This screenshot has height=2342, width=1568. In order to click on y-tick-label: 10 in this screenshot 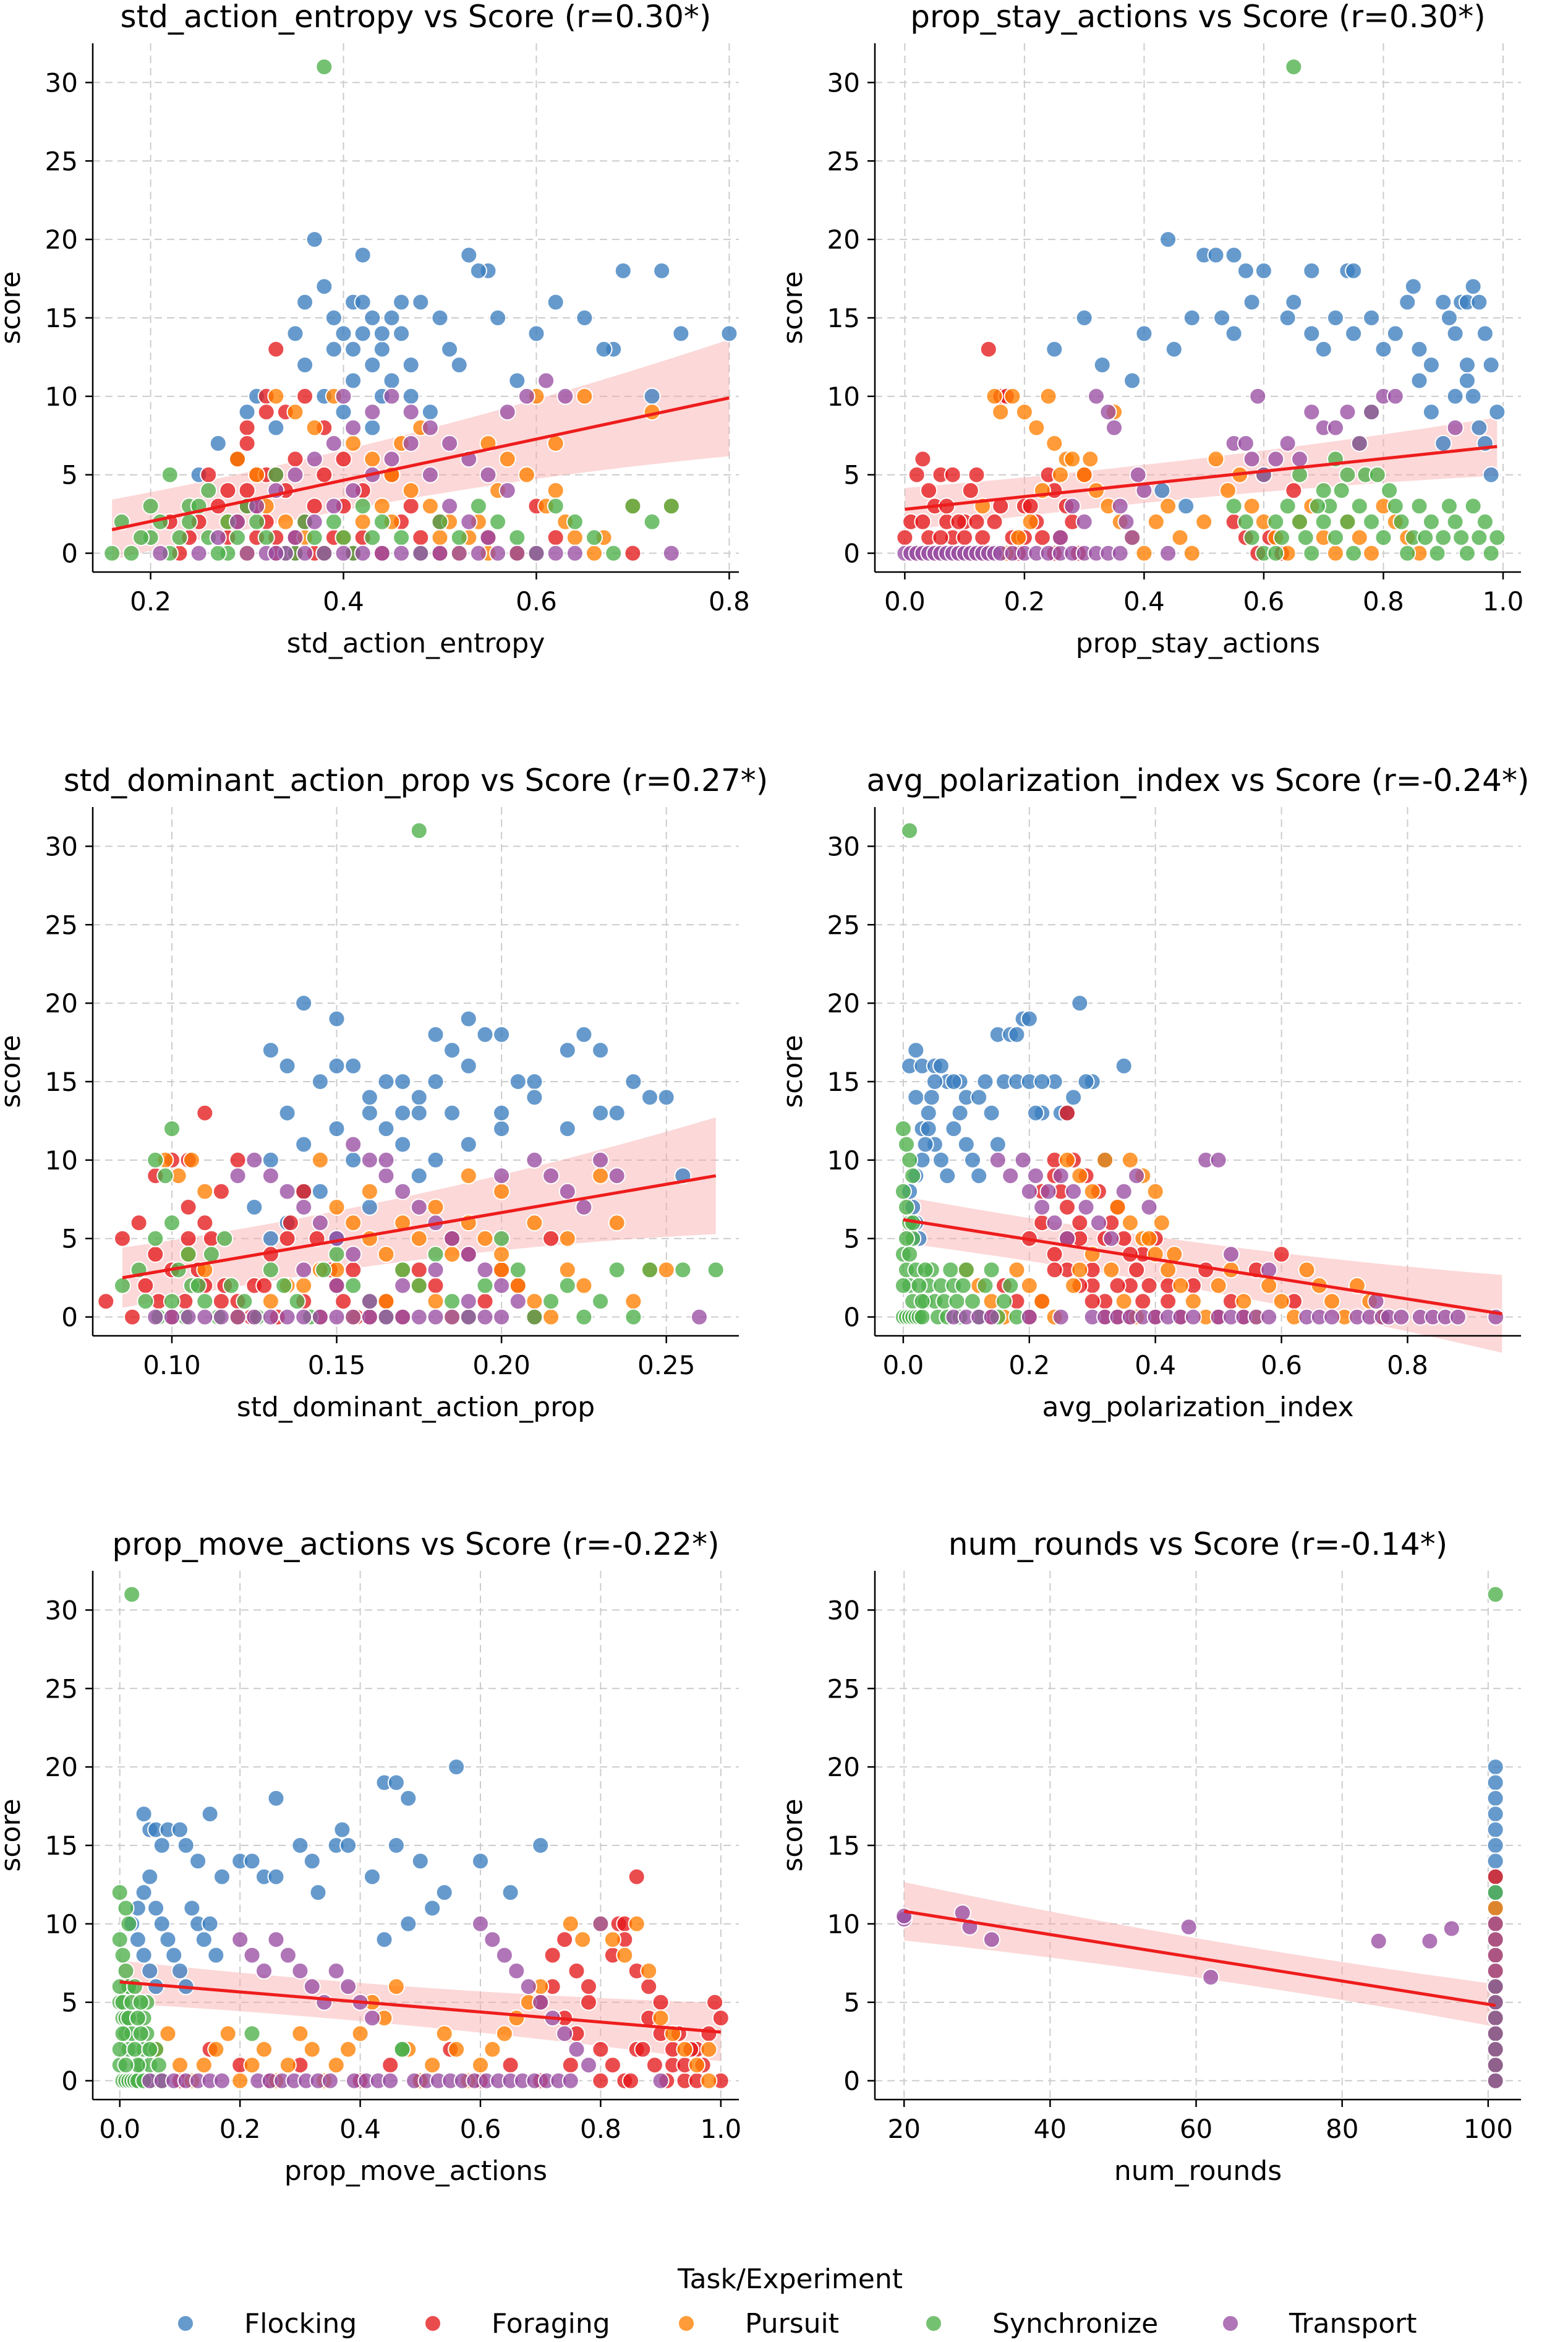, I will do `click(844, 1160)`.